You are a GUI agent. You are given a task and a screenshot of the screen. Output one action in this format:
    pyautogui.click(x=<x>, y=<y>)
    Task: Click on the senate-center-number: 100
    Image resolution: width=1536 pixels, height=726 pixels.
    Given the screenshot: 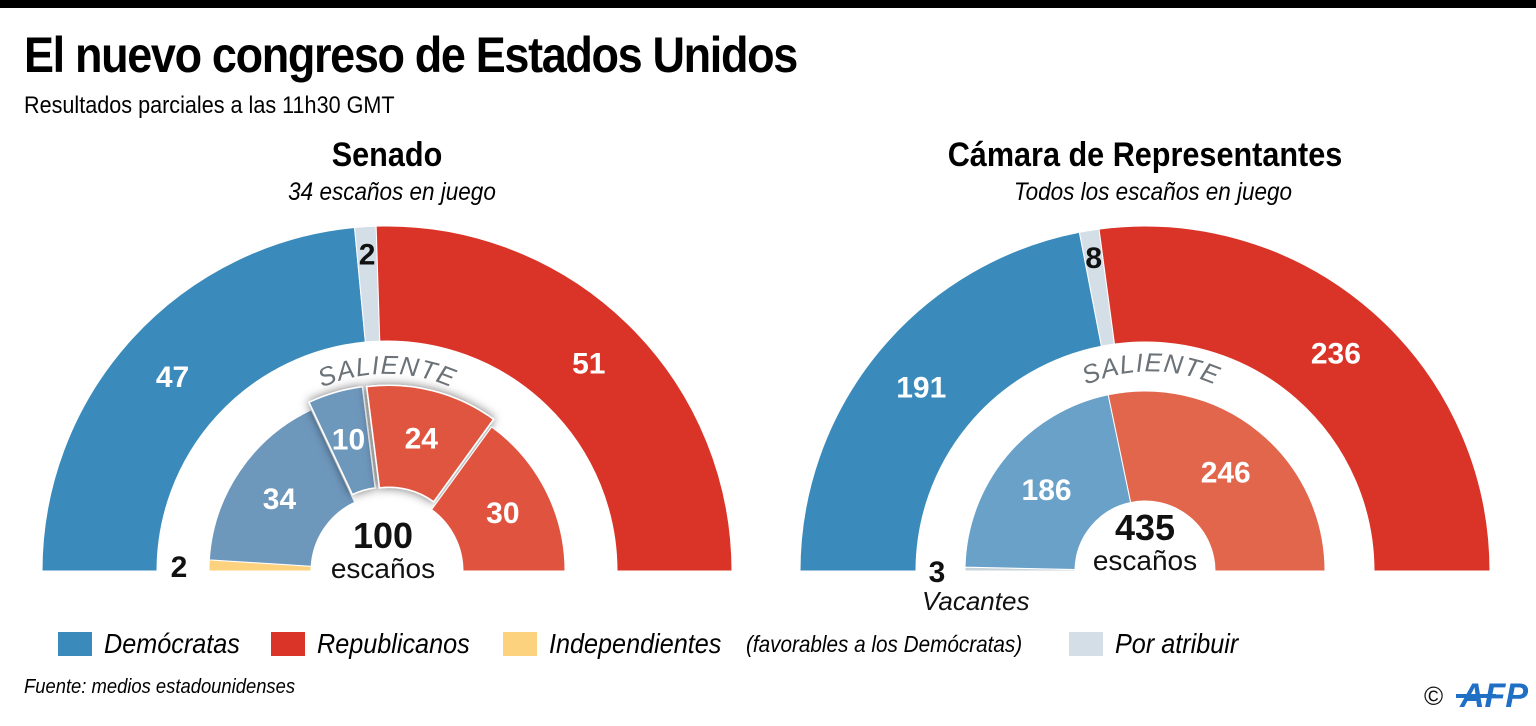 What is the action you would take?
    pyautogui.click(x=383, y=535)
    